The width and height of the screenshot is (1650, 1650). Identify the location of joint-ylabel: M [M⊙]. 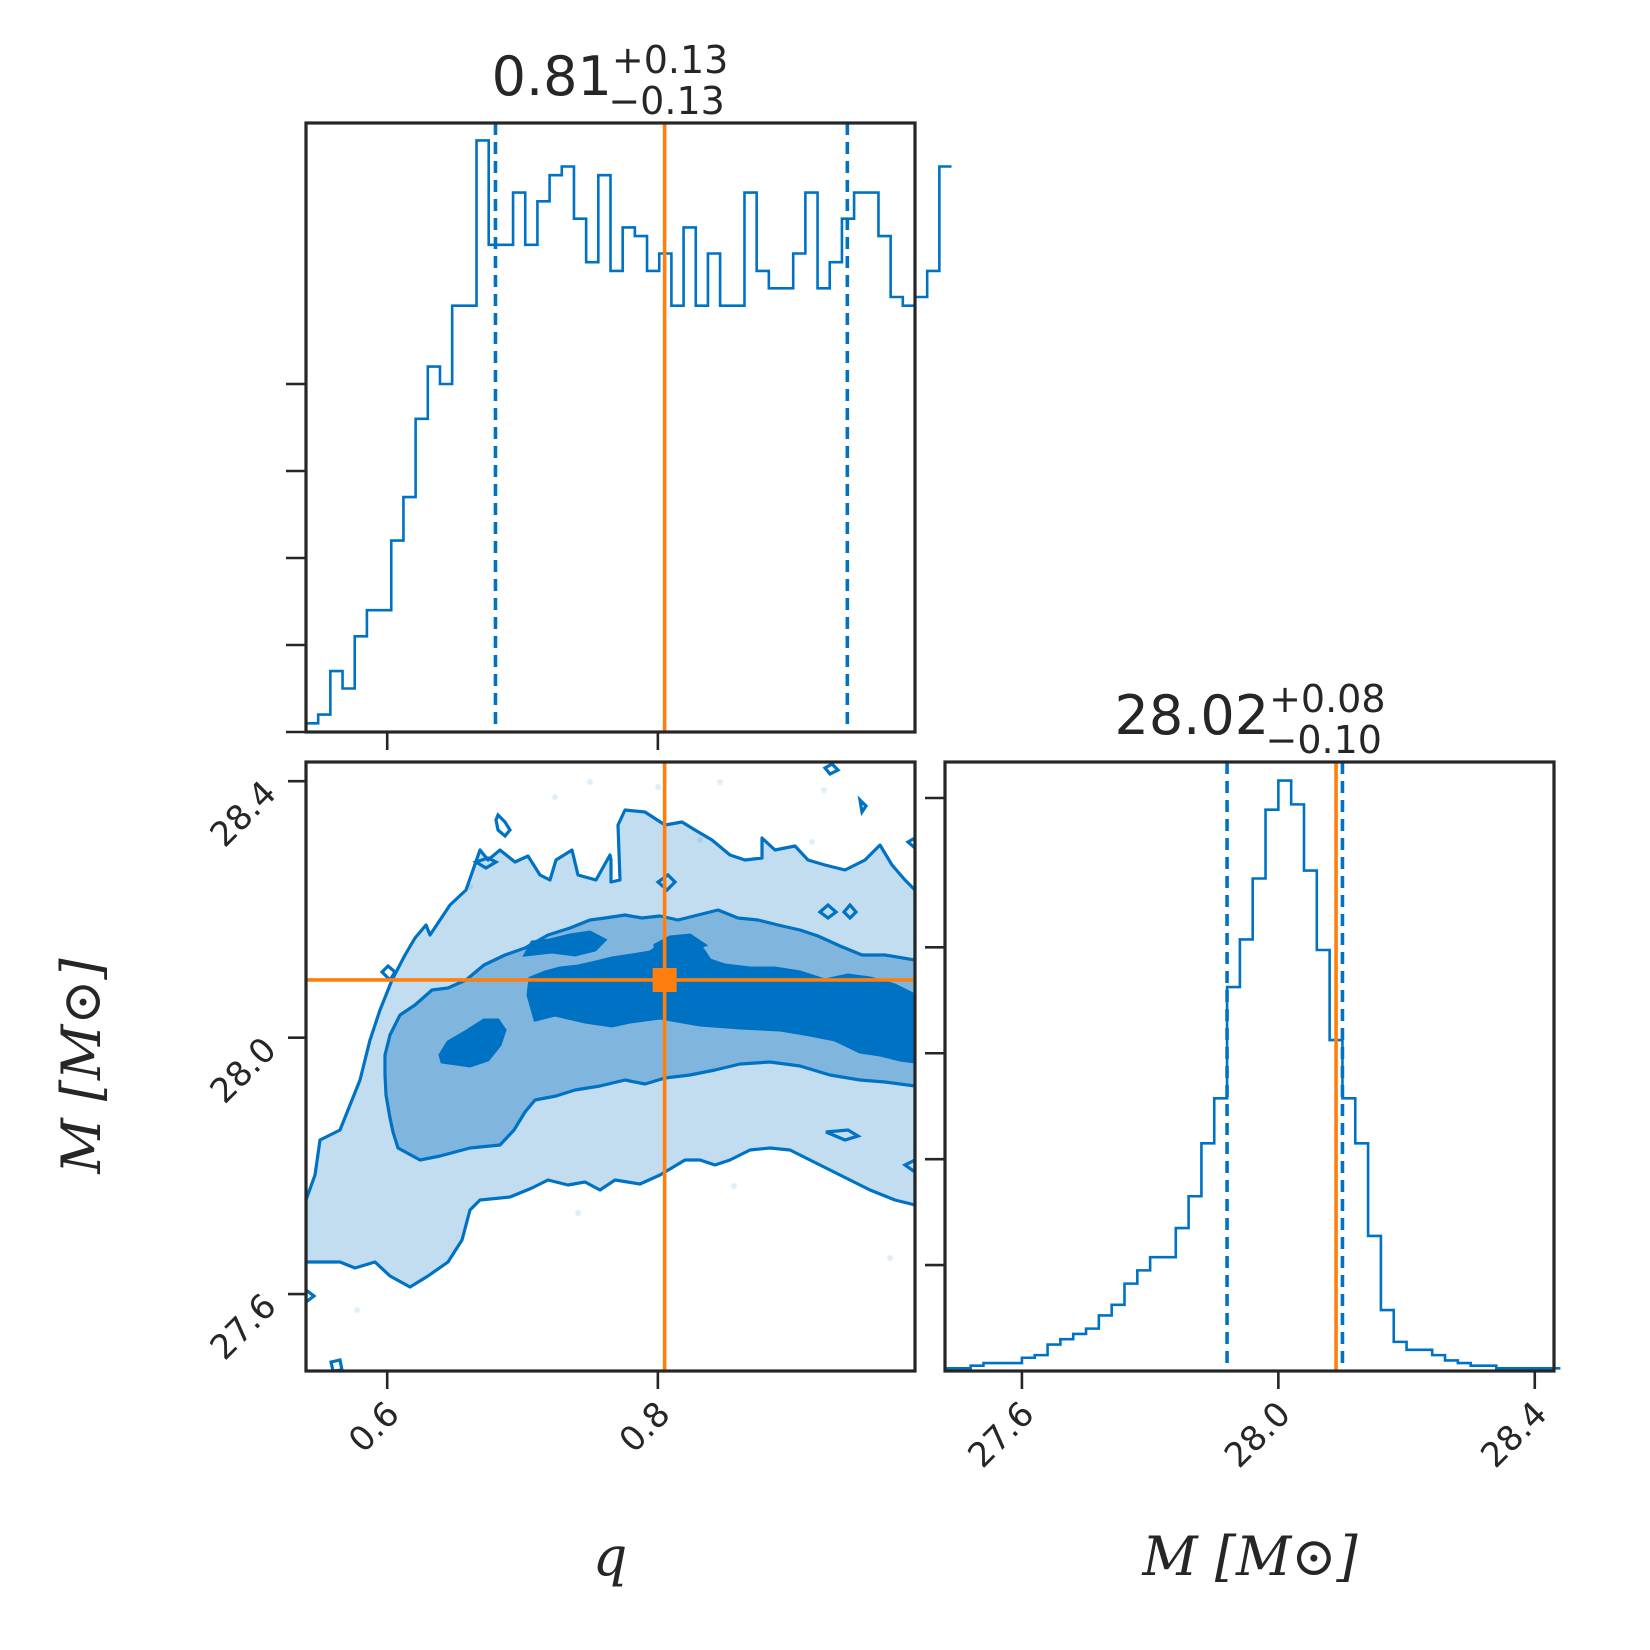
(81, 1066).